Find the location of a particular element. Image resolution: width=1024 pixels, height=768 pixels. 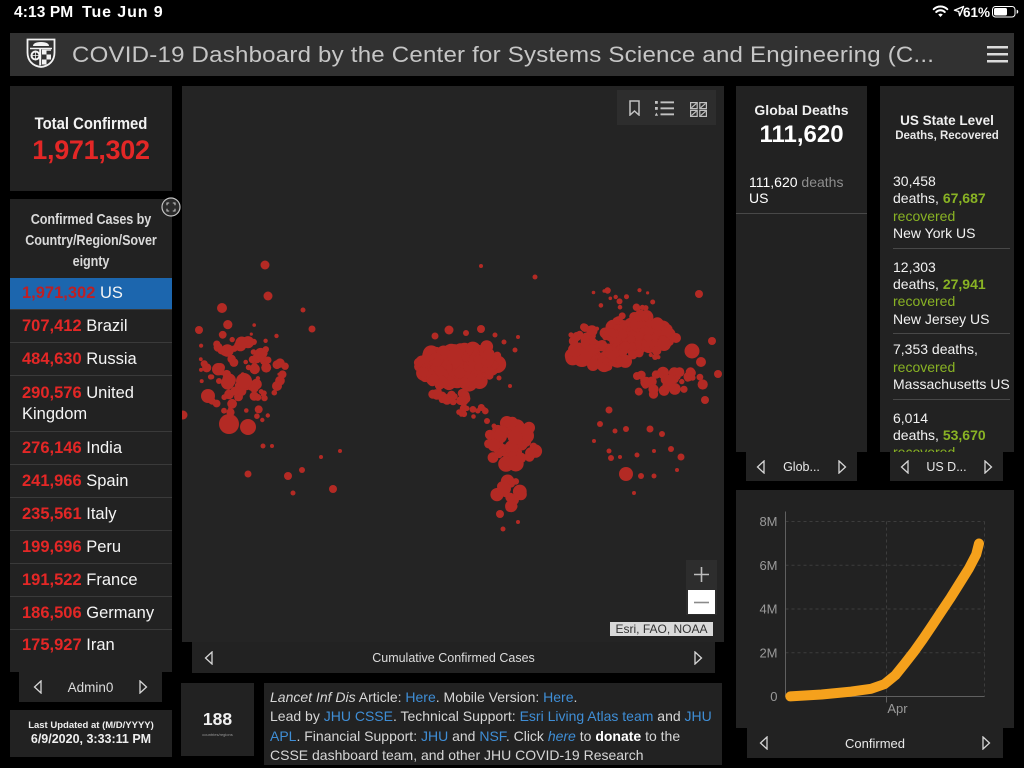

svg-text: Apr is located at coordinates (897, 708).